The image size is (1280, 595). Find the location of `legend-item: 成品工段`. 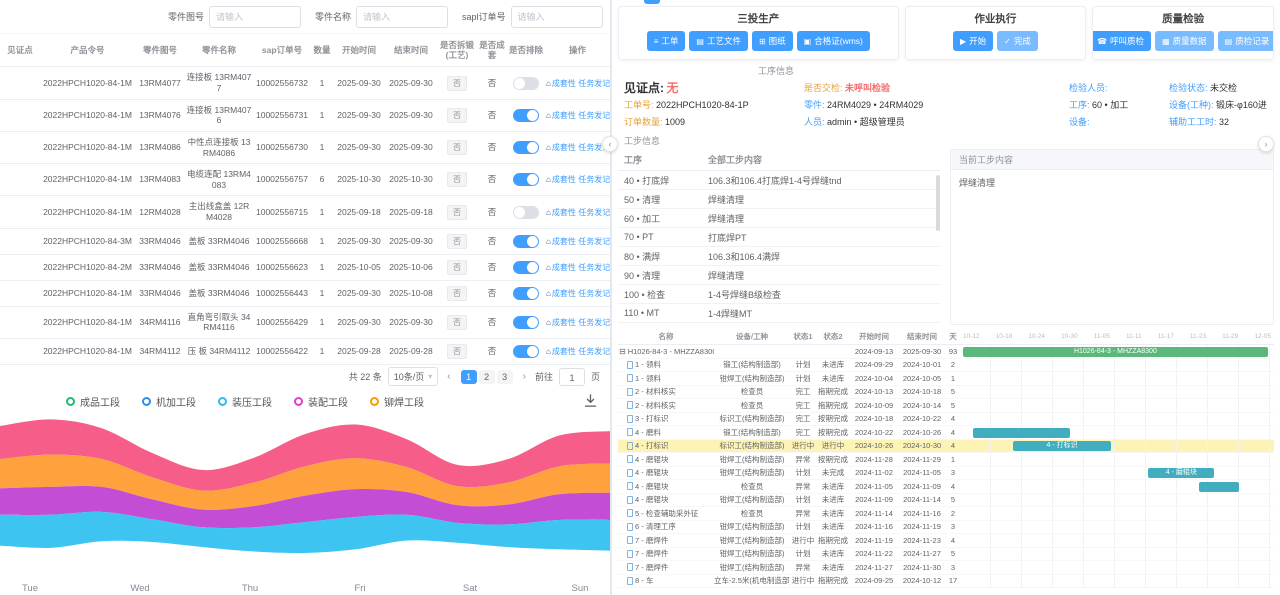

legend-item: 成品工段 is located at coordinates (93, 401).